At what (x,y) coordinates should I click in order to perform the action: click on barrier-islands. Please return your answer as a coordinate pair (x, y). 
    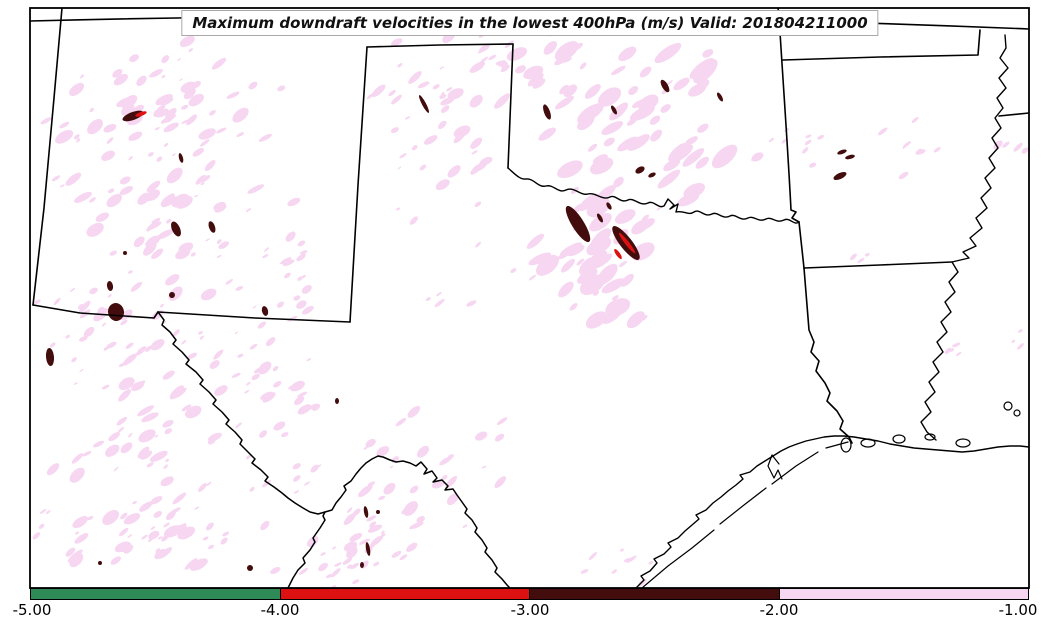
    Looking at the image, I should click on (745, 514).